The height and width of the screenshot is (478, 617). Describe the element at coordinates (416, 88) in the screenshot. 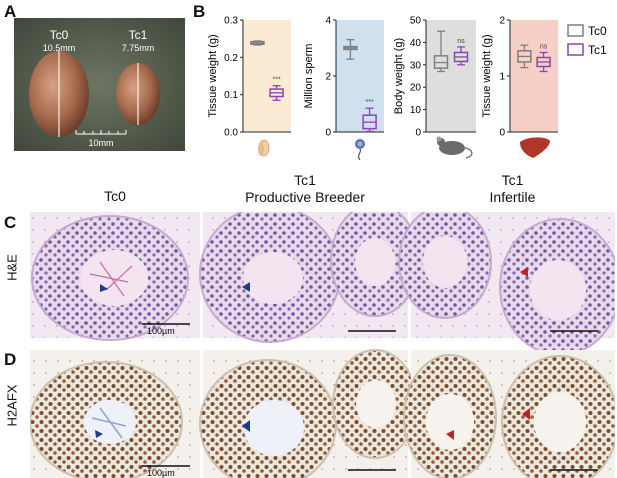

I see `ytick-label-3-2: 20` at that location.